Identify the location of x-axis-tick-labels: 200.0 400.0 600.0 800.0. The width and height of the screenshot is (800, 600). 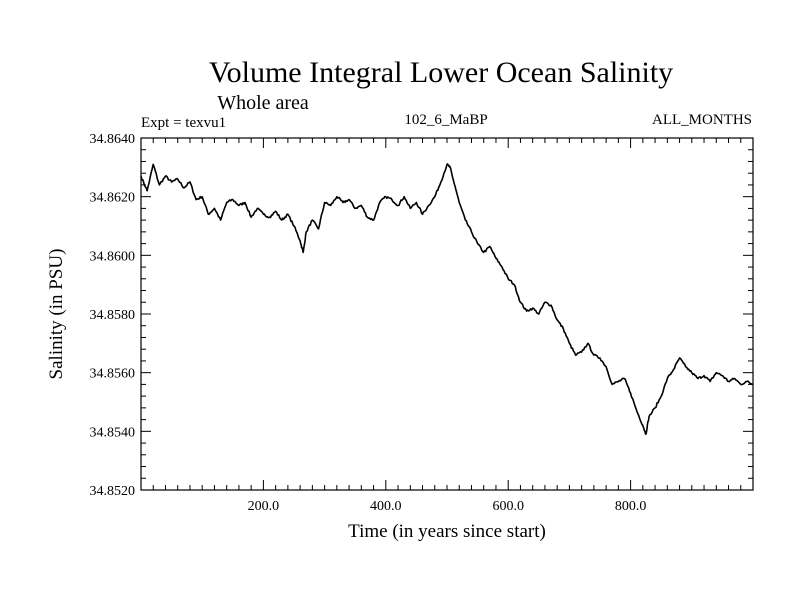
(447, 506).